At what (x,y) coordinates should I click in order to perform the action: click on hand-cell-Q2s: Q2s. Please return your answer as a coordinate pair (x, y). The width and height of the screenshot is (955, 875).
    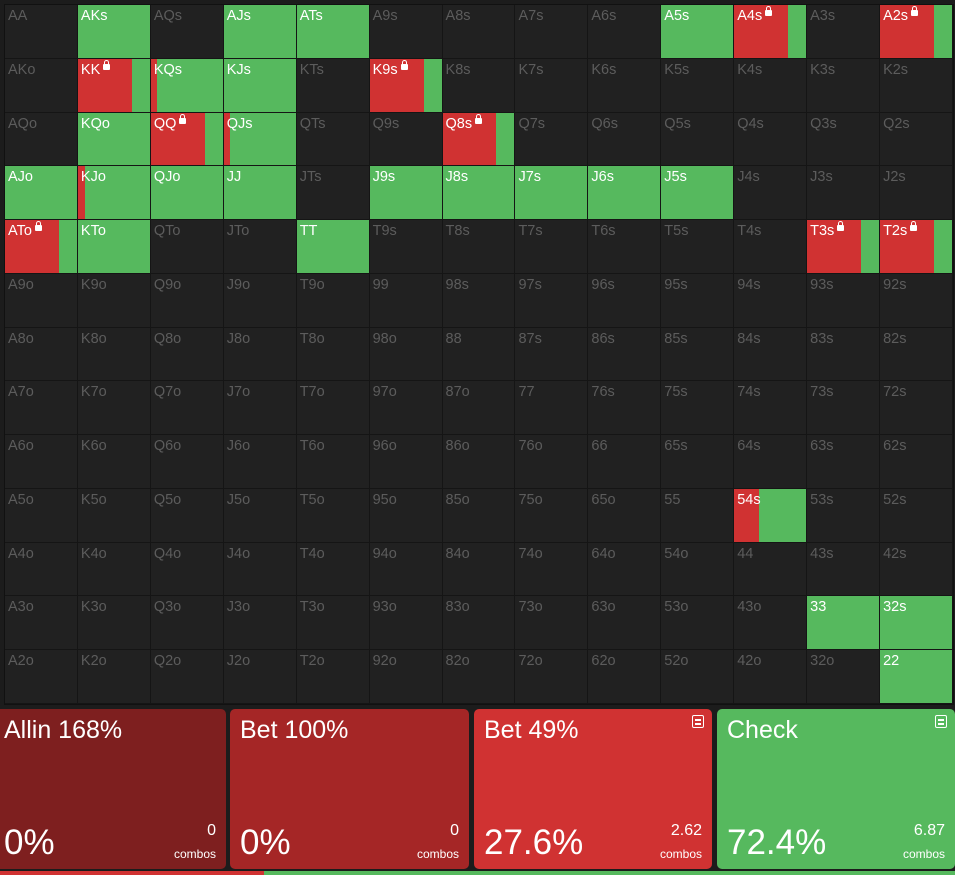
    Looking at the image, I should click on (916, 139).